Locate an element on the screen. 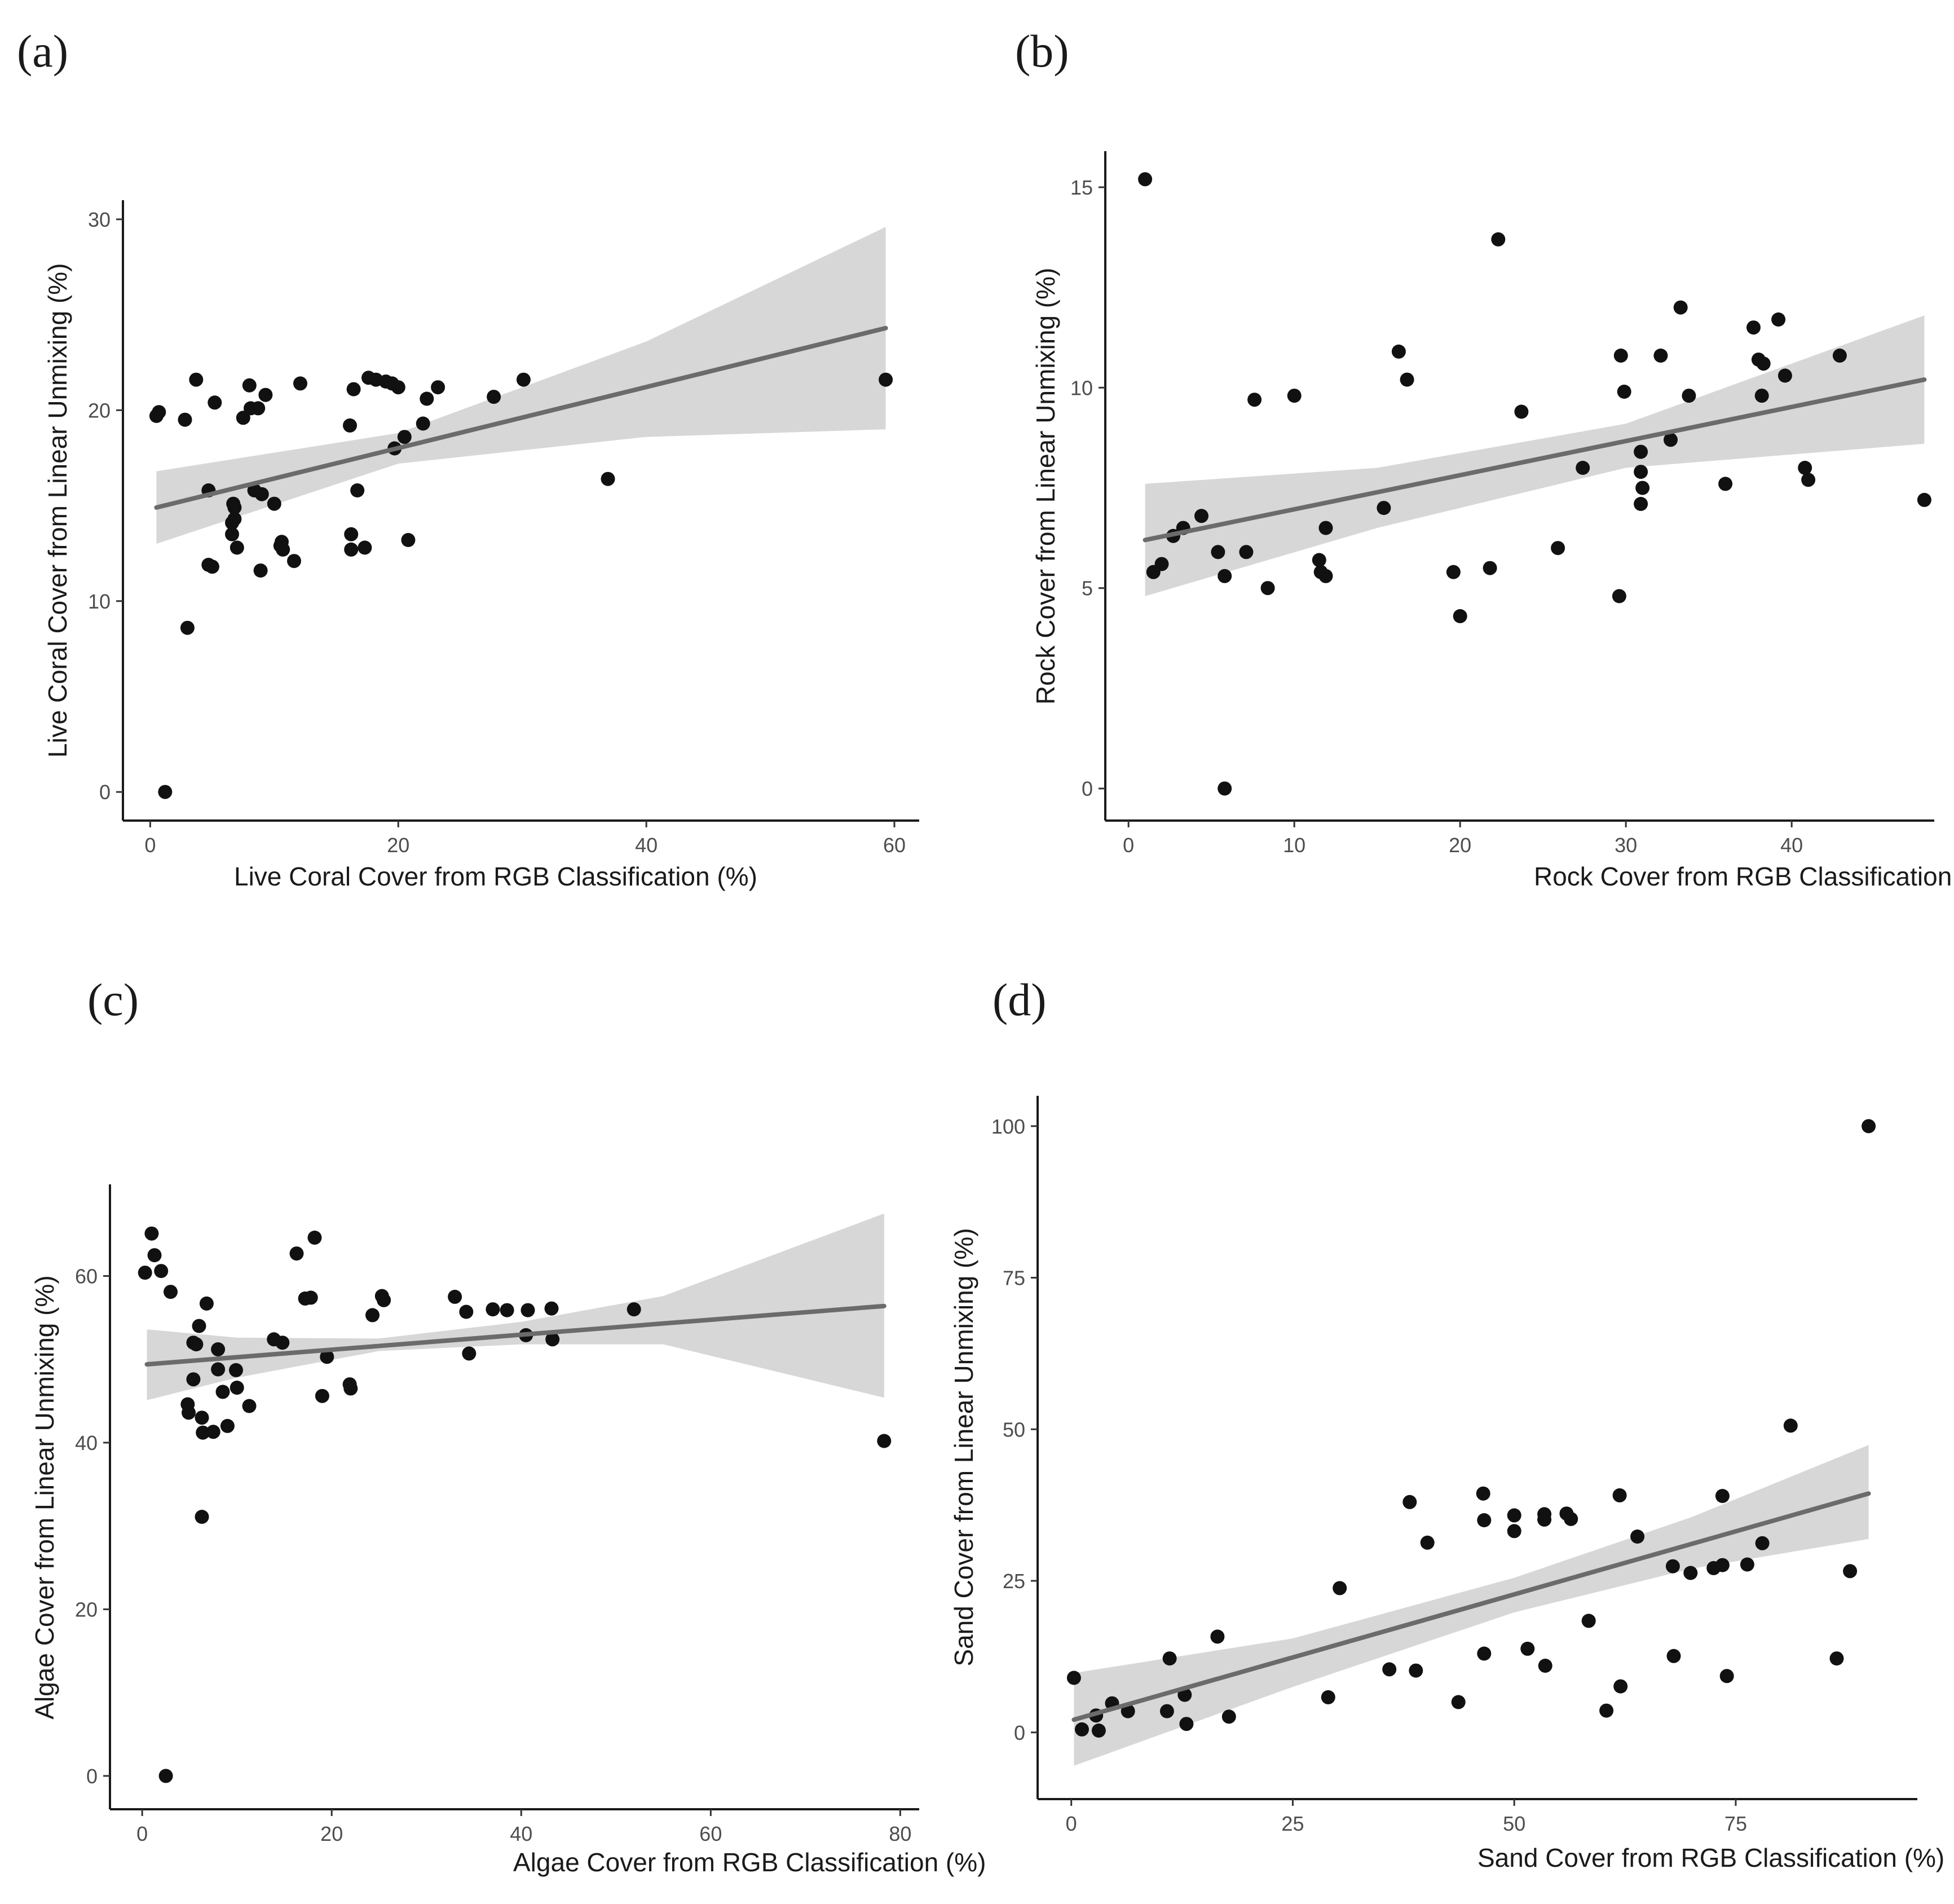 The height and width of the screenshot is (1904, 1954). y-tick-label: 100 is located at coordinates (1008, 1126).